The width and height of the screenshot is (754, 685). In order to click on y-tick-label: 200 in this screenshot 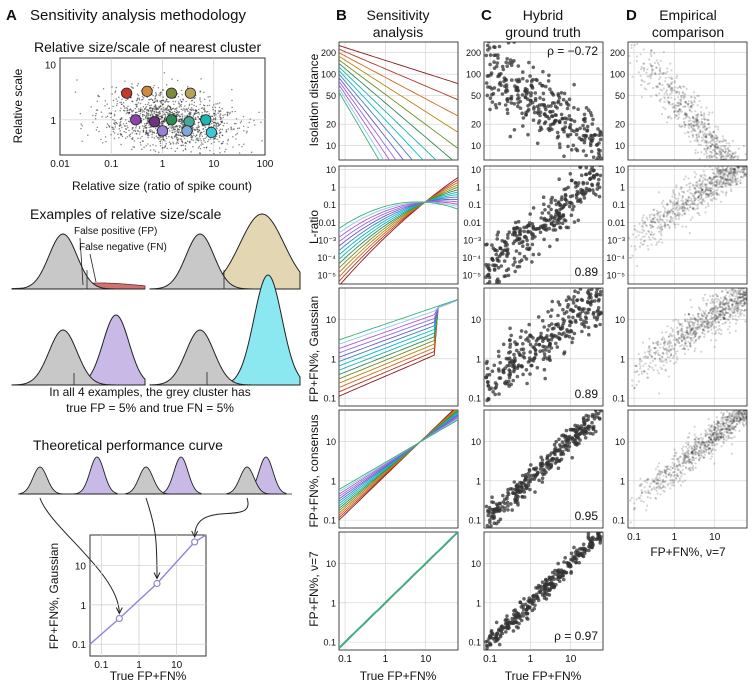, I will do `click(473, 53)`.